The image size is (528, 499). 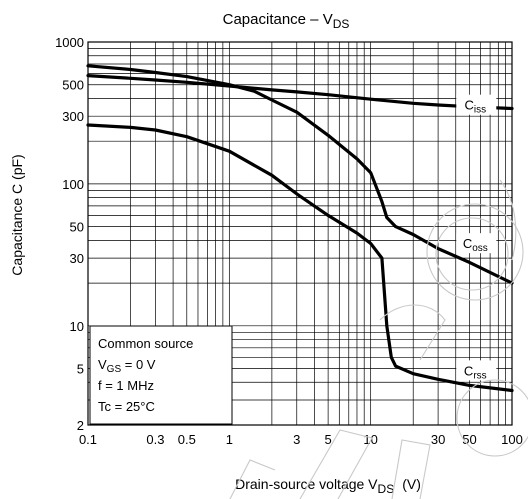 What do you see at coordinates (80, 369) in the screenshot?
I see `y-tick-label: 5` at bounding box center [80, 369].